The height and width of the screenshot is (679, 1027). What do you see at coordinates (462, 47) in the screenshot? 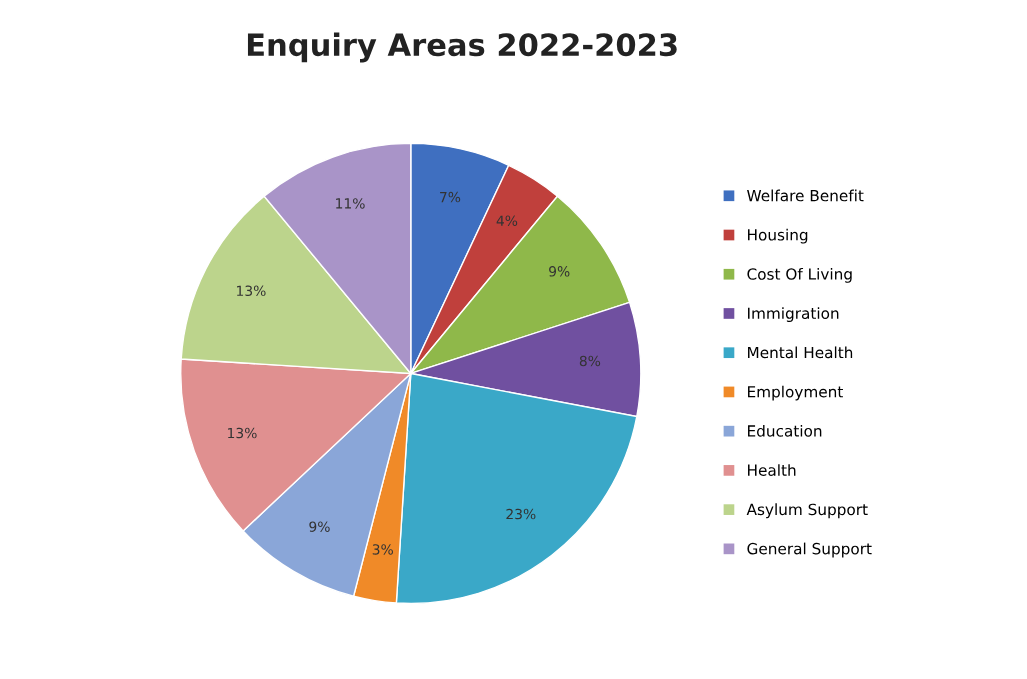
I see `chart-title: Enquiry Areas 2022-2023` at bounding box center [462, 47].